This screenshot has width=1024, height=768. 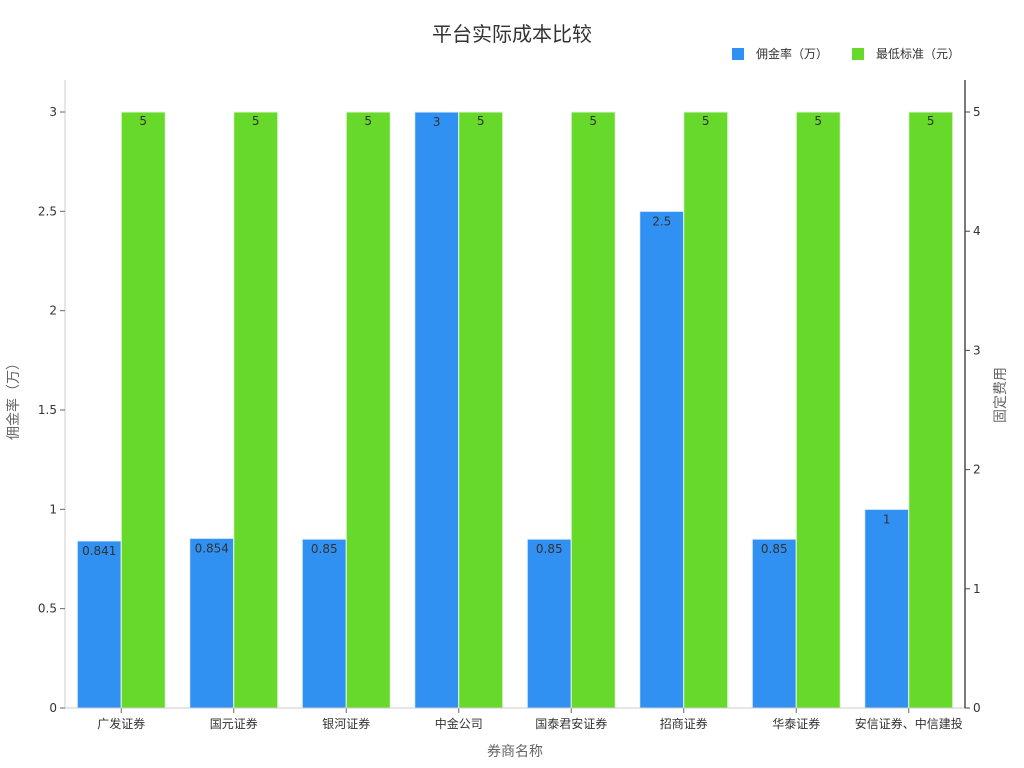 I want to click on legend-swatch-minimum, so click(x=858, y=53).